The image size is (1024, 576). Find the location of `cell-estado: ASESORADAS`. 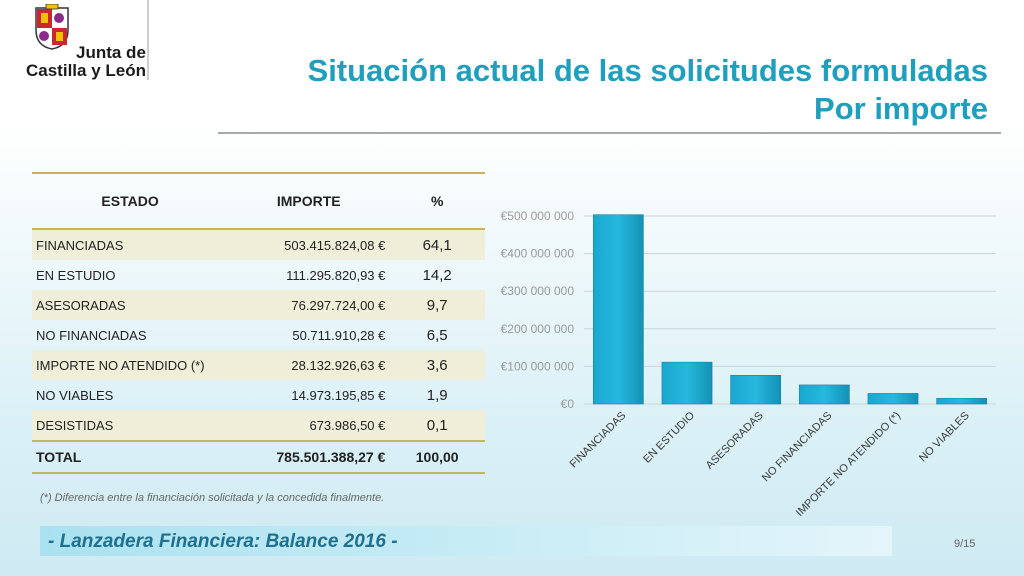

cell-estado: ASESORADAS is located at coordinates (81, 305).